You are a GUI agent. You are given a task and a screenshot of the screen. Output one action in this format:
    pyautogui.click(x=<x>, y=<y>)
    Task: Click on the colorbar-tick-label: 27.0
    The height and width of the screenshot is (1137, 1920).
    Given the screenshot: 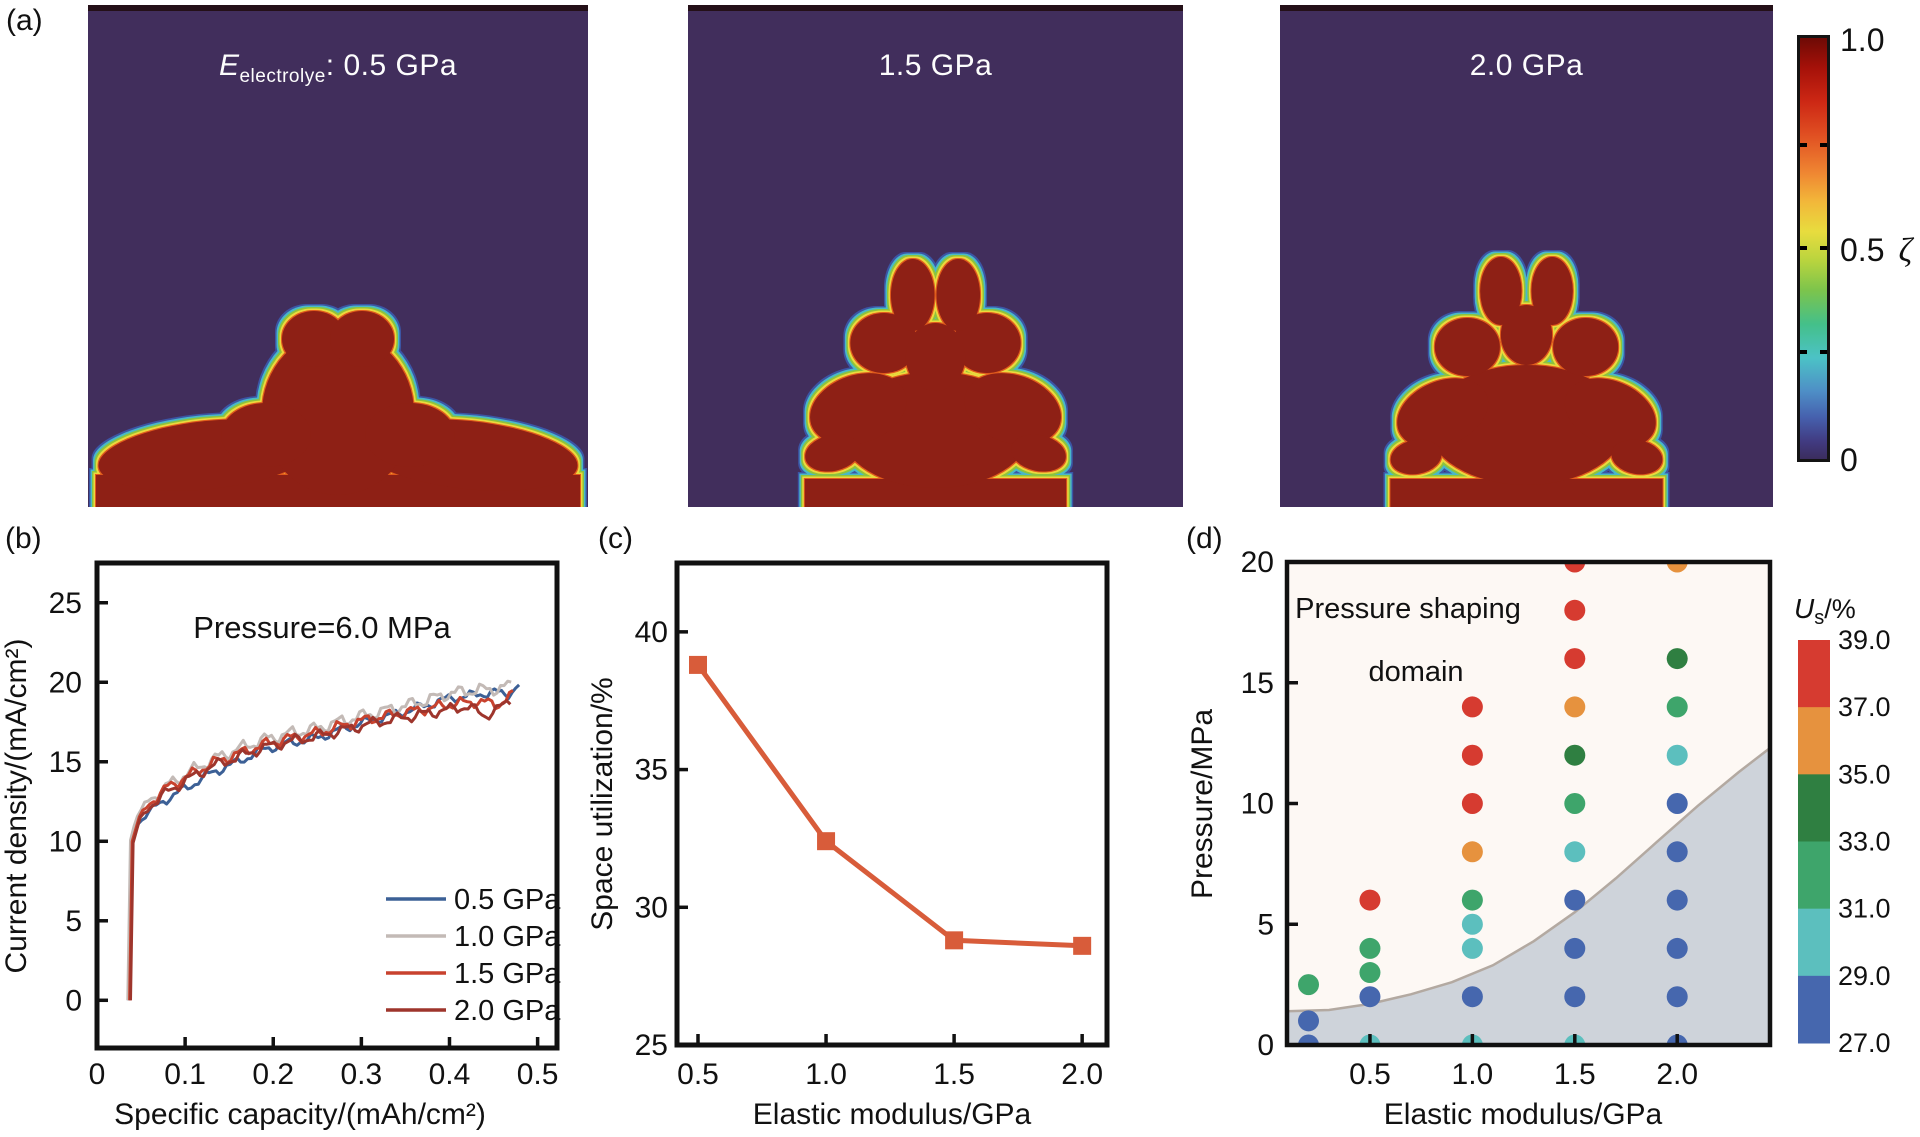 What is the action you would take?
    pyautogui.click(x=1864, y=1043)
    